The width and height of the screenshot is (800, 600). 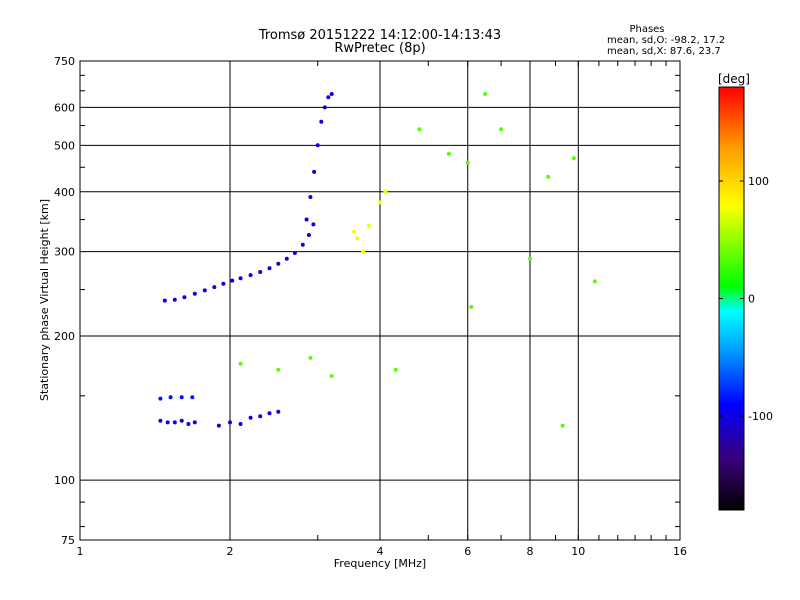 What do you see at coordinates (64, 301) in the screenshot?
I see `y-tick-labels: 75 100 200 300 400 500 600 750` at bounding box center [64, 301].